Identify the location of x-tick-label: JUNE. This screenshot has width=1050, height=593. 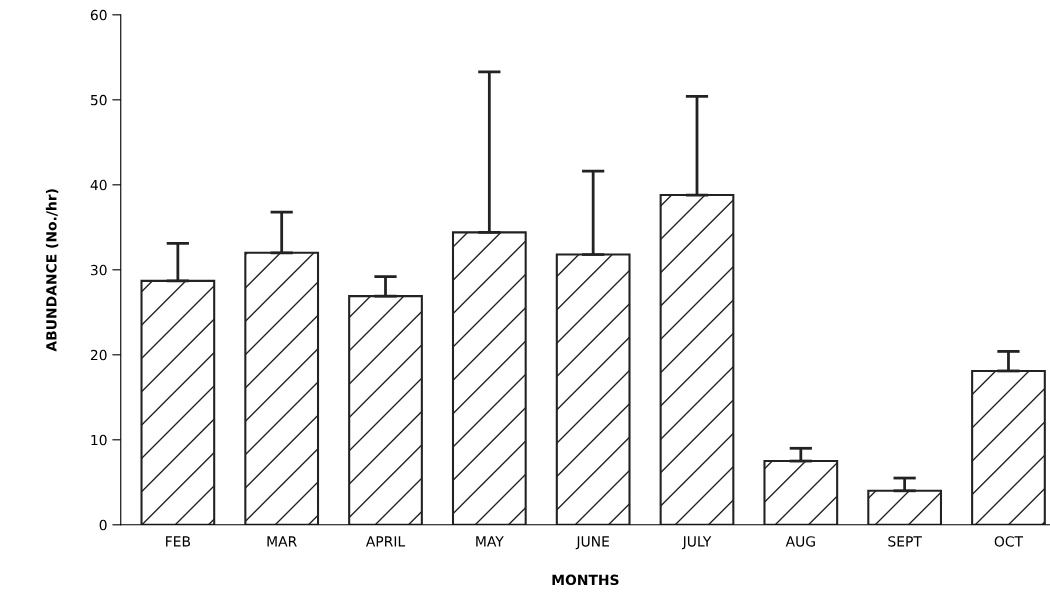
(592, 543).